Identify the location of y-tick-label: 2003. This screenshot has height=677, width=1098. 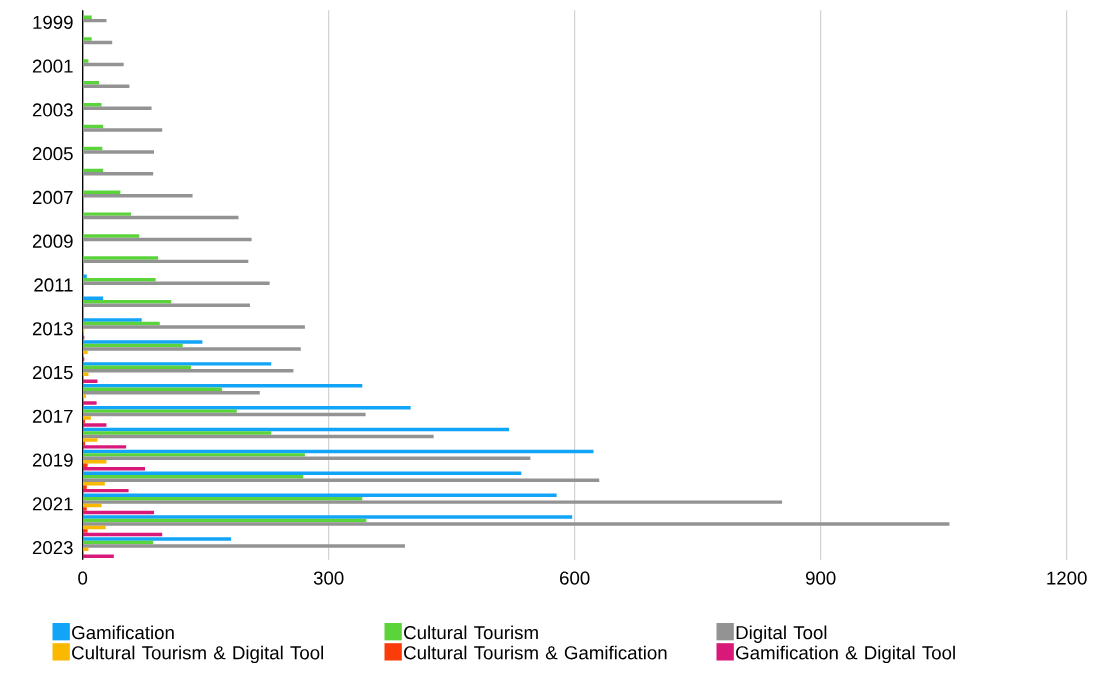
(52, 110).